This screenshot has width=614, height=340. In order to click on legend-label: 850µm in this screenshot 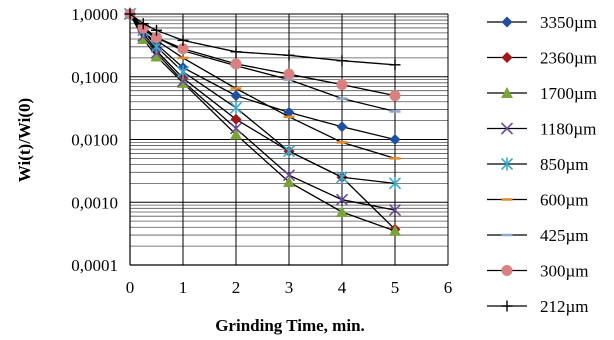, I will do `click(564, 164)`.